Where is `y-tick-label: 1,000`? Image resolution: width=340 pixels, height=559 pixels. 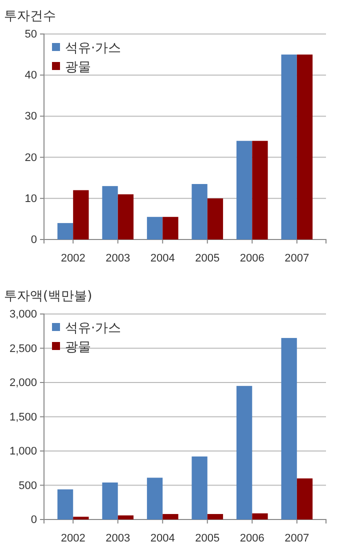 y-tick-label: 1,000 is located at coordinates (23, 451).